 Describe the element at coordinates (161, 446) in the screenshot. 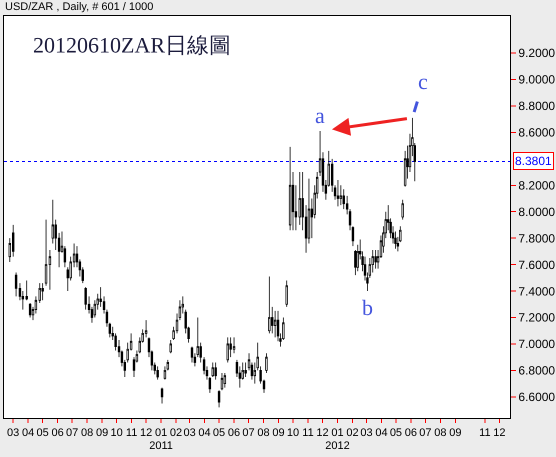

I see `x2-tick-label: 2011` at that location.